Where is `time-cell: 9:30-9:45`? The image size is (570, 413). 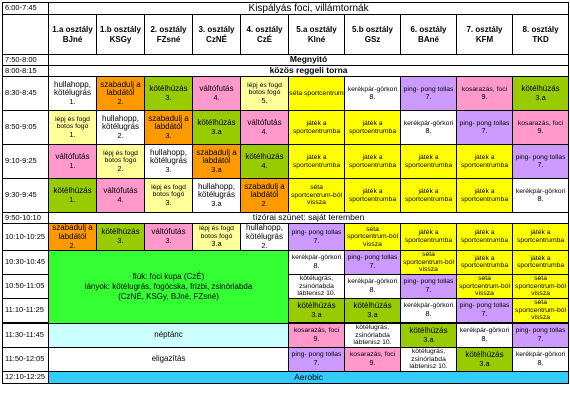 time-cell: 9:30-9:45 is located at coordinates (25, 195).